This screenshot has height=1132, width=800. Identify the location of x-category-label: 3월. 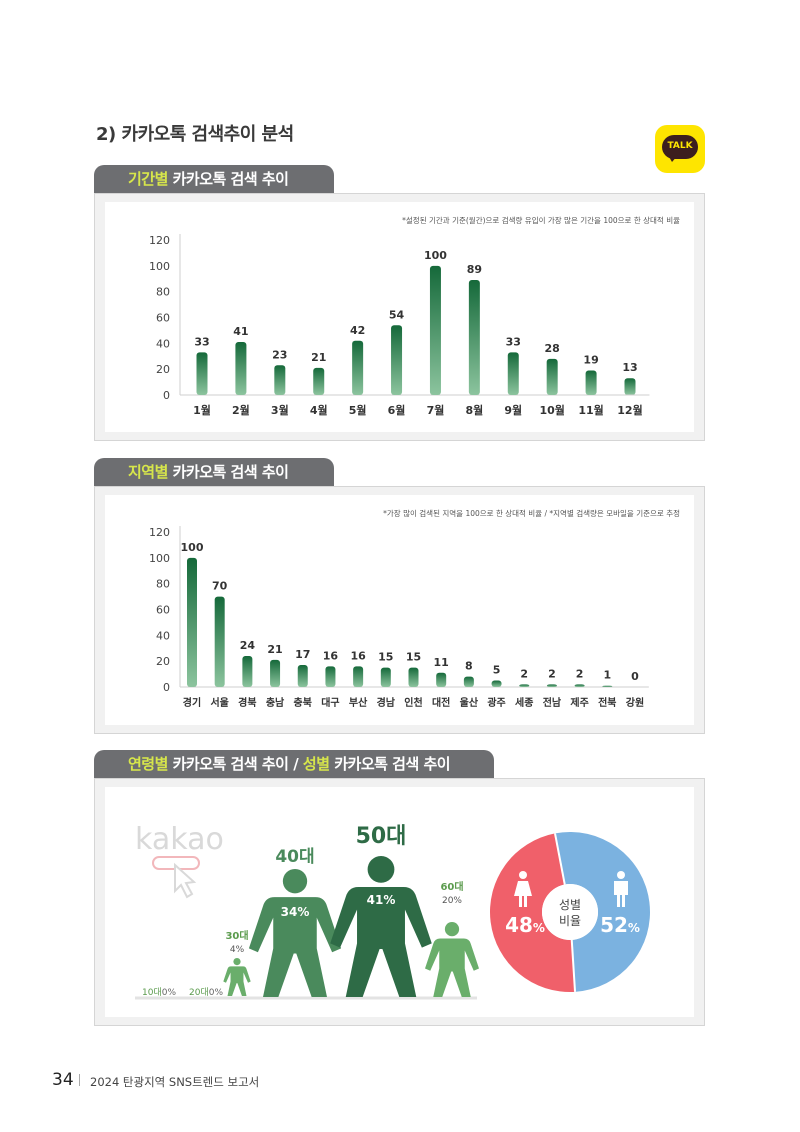
(280, 410).